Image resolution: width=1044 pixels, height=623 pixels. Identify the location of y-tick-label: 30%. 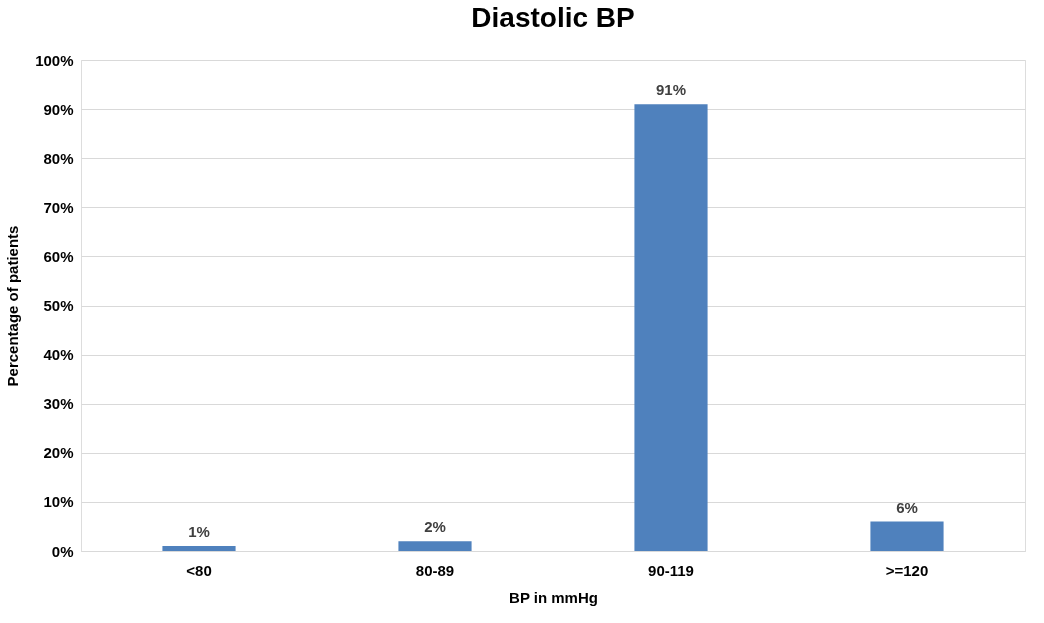
(58, 404).